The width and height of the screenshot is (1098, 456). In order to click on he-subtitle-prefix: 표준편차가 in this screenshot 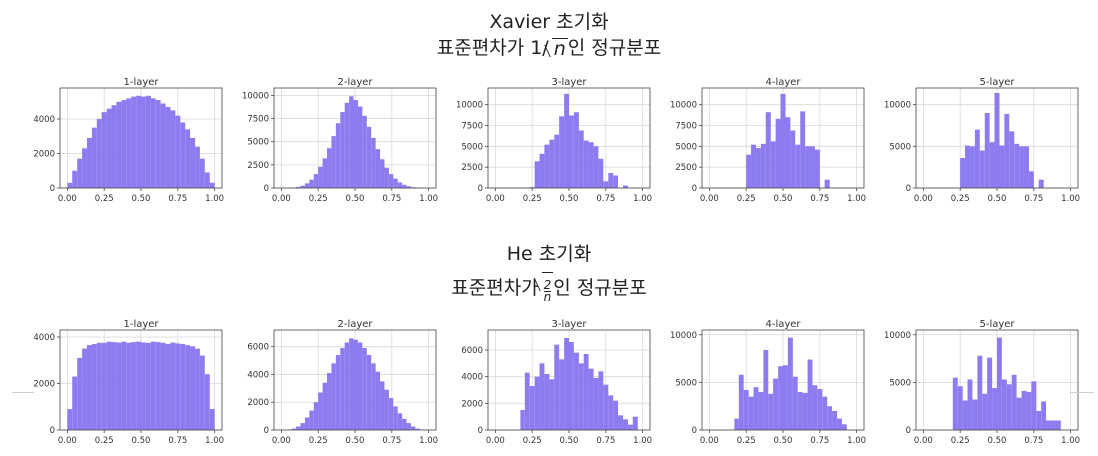, I will do `click(495, 287)`.